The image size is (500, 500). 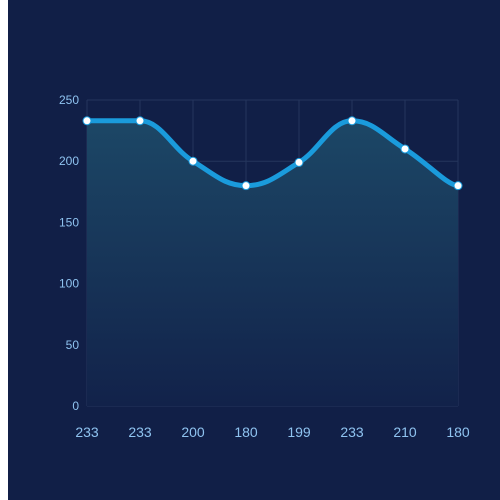 What do you see at coordinates (405, 432) in the screenshot?
I see `x-tick-label: 210` at bounding box center [405, 432].